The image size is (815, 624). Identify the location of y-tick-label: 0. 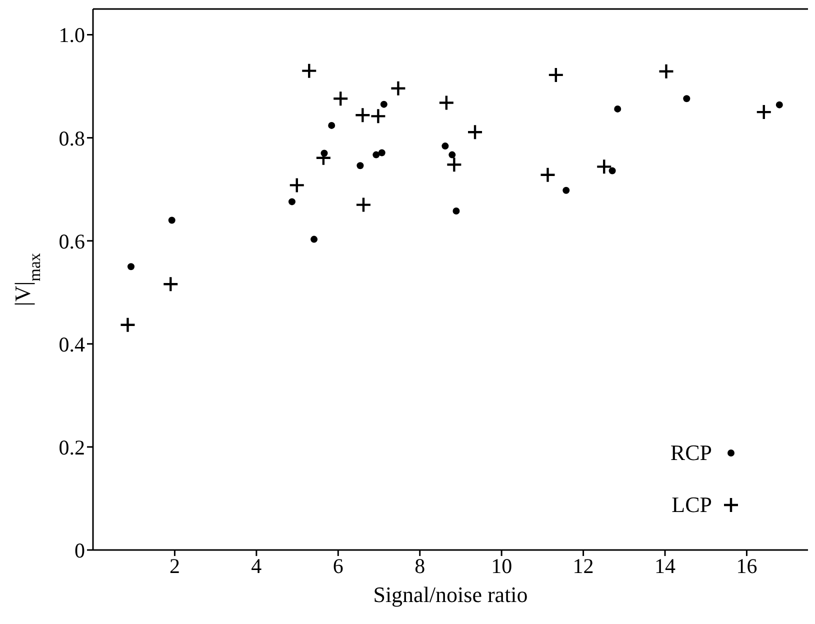
(79, 550).